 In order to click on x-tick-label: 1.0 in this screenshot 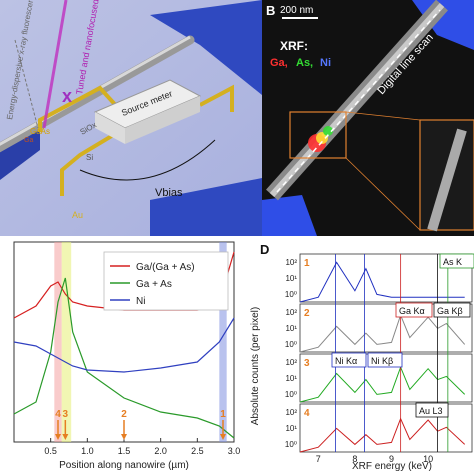, I will do `click(87, 451)`.